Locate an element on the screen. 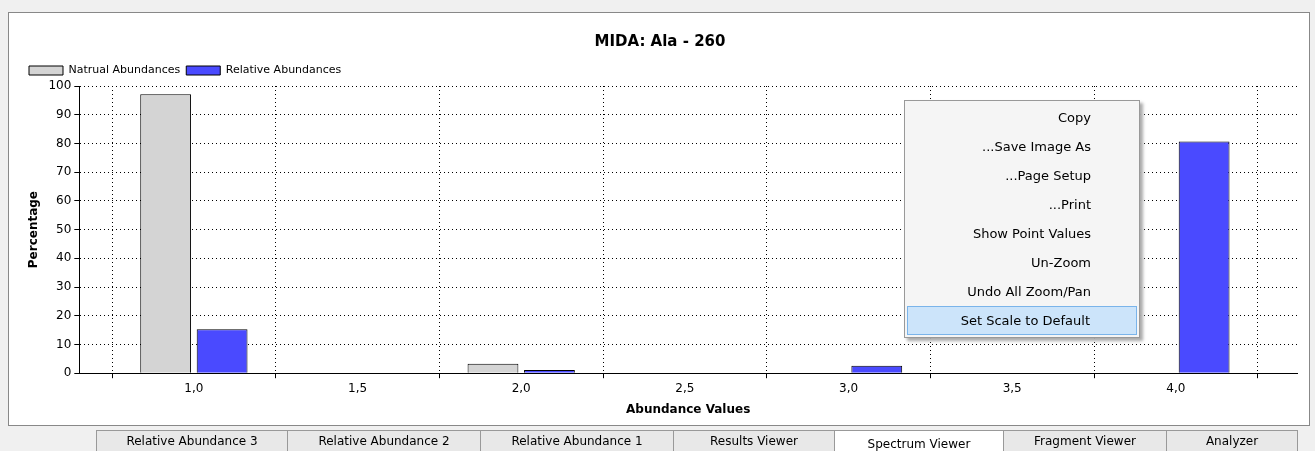 The image size is (1315, 451). y-tick-label: 90 is located at coordinates (64, 113).